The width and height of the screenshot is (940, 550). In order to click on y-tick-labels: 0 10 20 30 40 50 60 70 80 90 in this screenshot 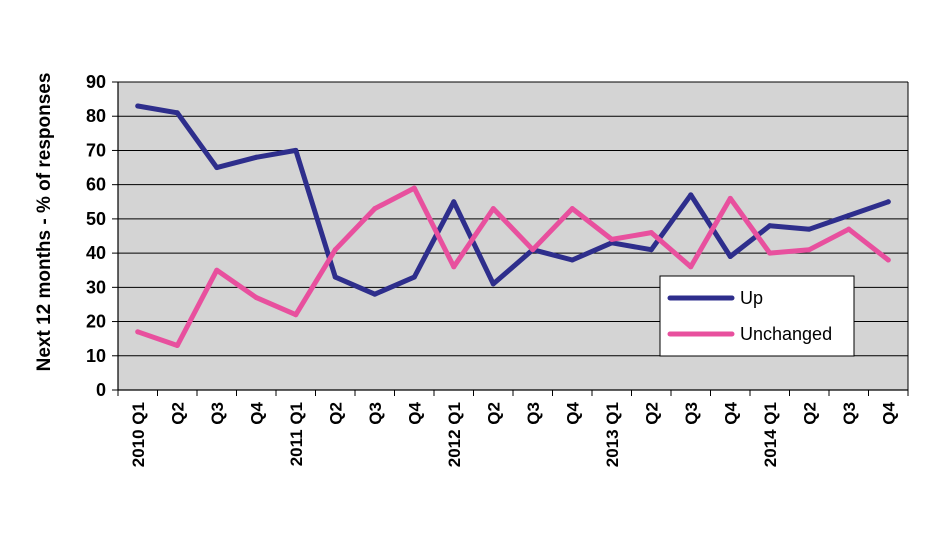, I will do `click(96, 236)`.